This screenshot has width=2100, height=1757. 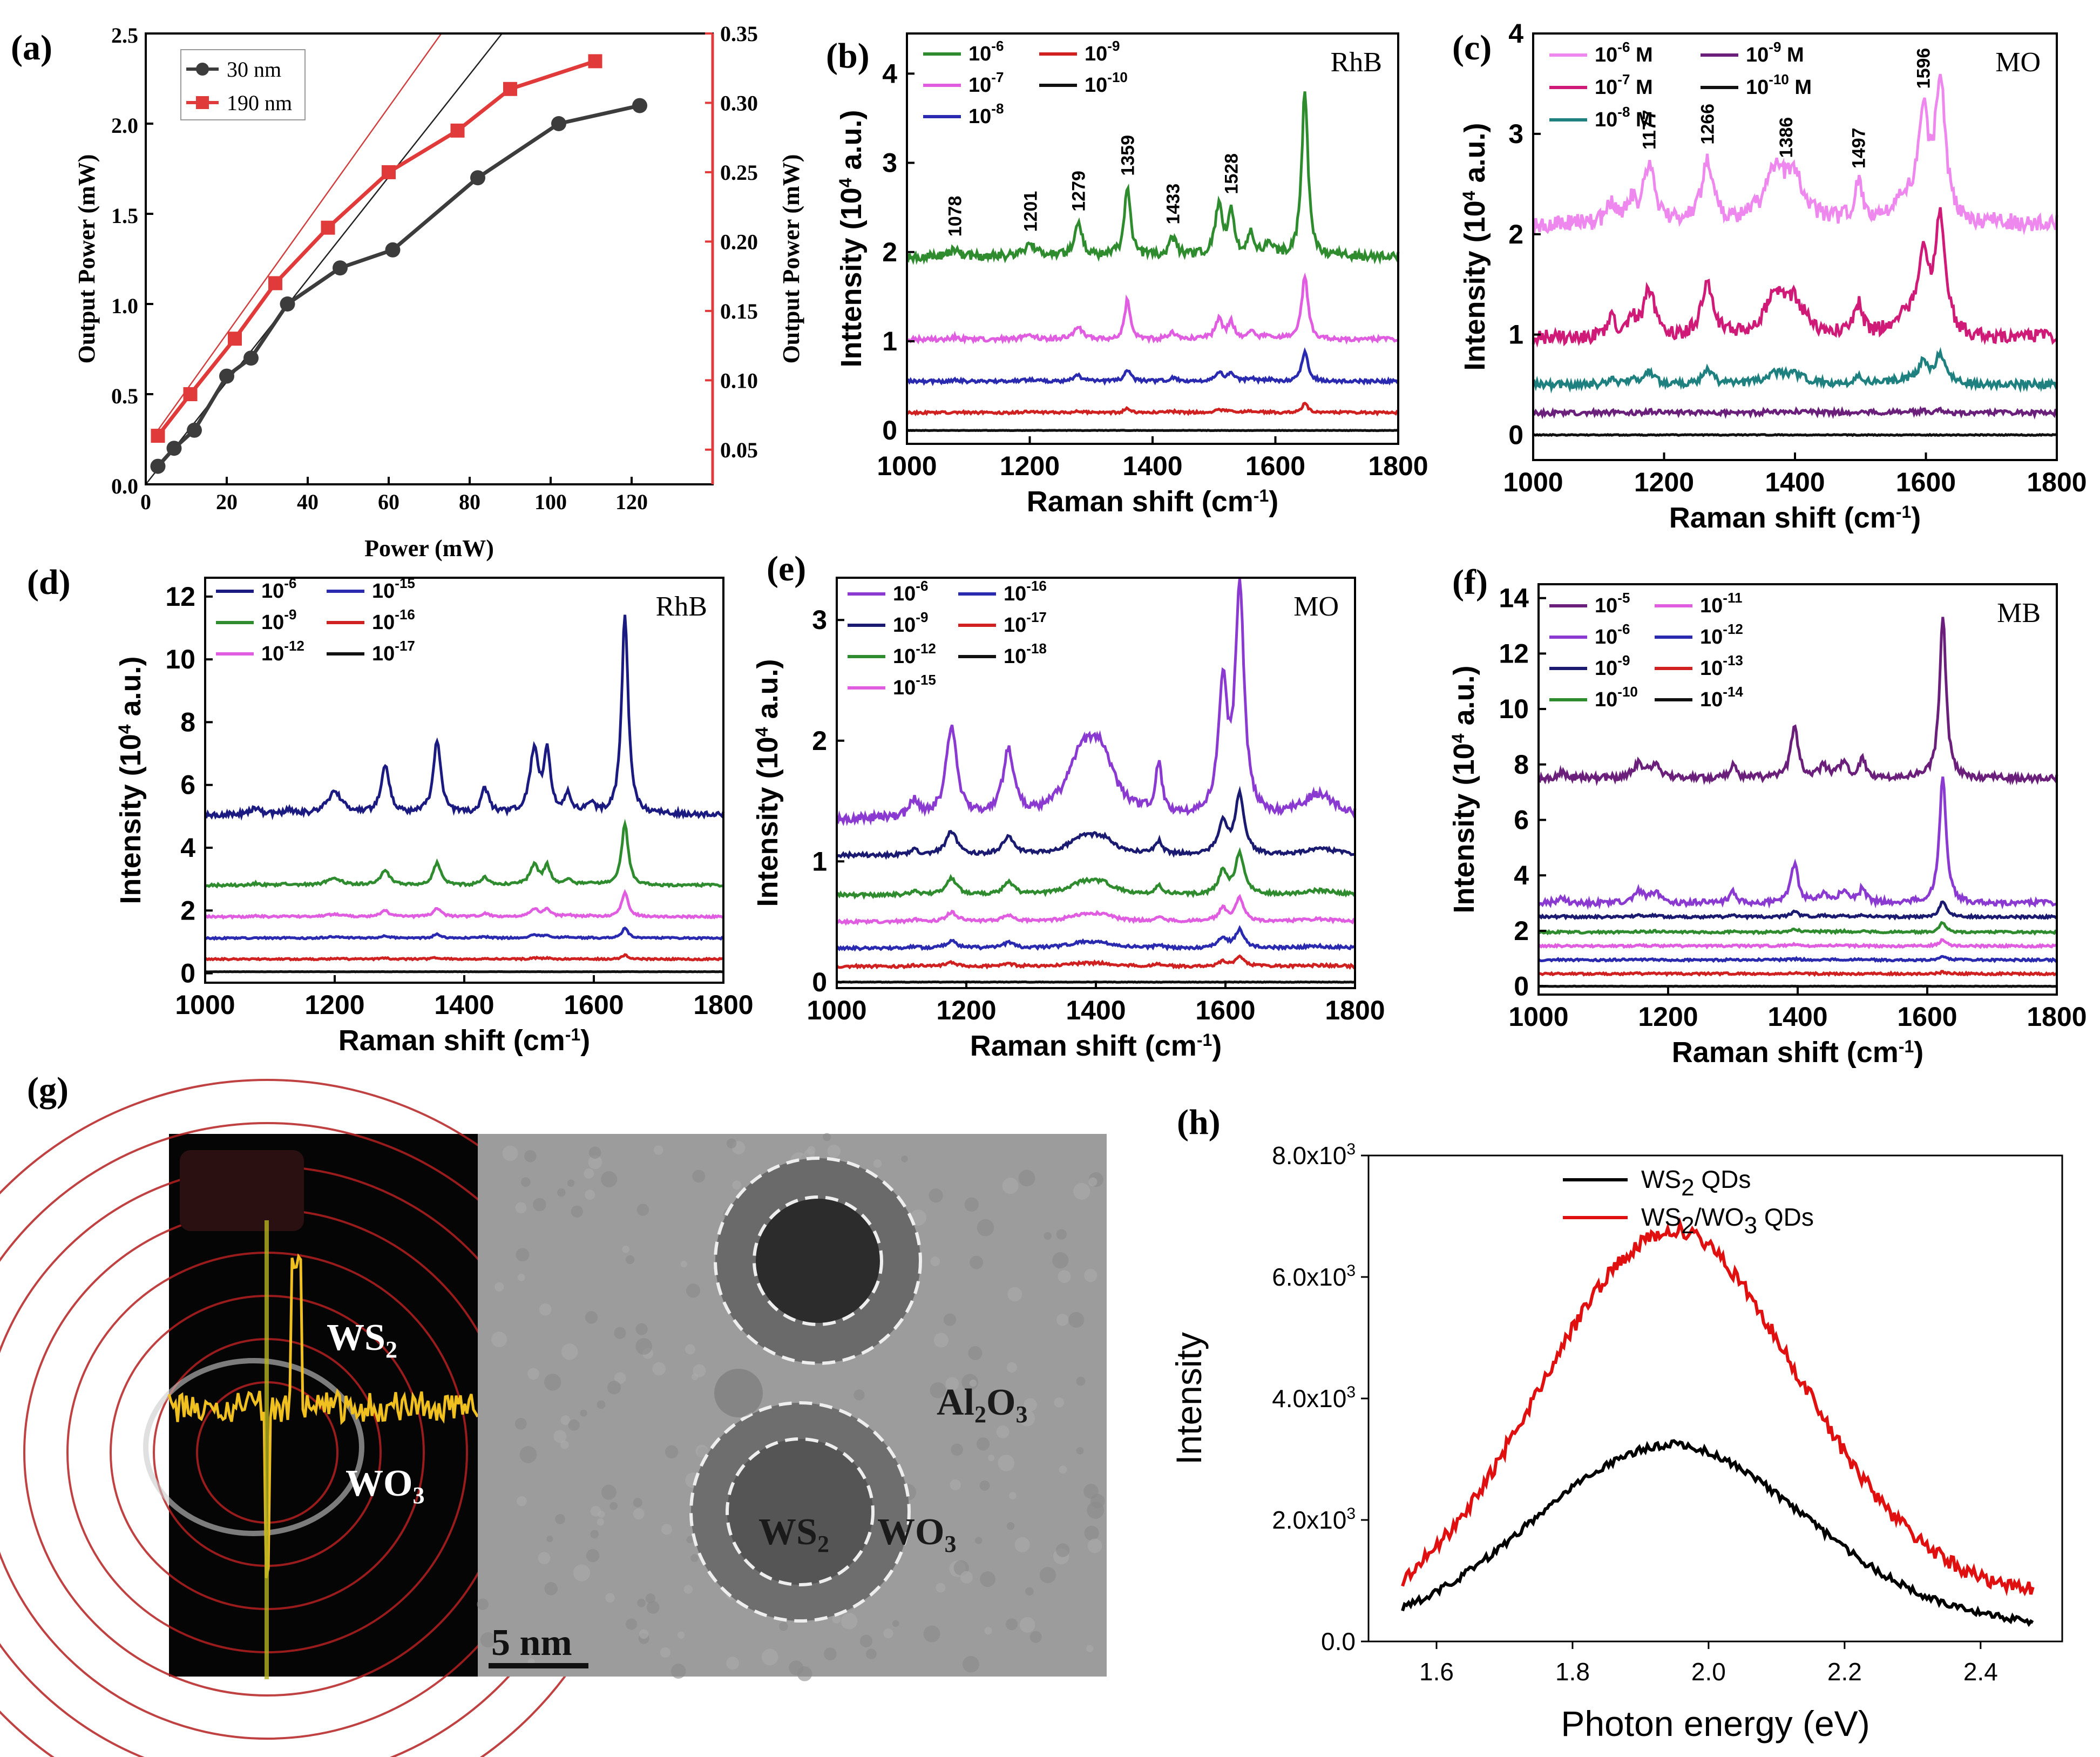 What do you see at coordinates (1924, 68) in the screenshot?
I see `peak-label: 1596` at bounding box center [1924, 68].